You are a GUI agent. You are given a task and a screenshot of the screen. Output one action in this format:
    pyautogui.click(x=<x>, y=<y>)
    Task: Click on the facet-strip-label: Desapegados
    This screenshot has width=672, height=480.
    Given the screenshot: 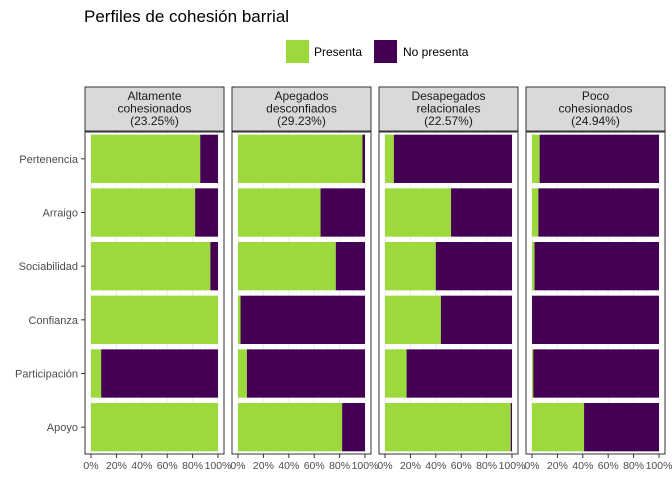 What is the action you would take?
    pyautogui.click(x=448, y=96)
    